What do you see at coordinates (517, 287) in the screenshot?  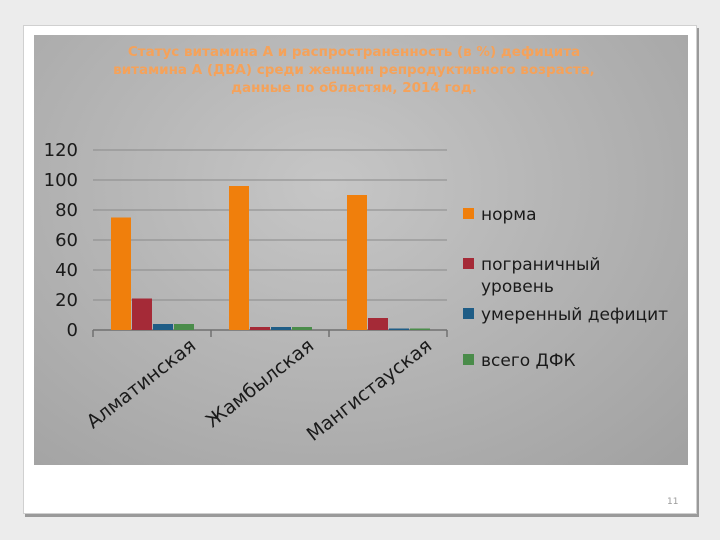 I see `legend-label-2: уровень` at bounding box center [517, 287].